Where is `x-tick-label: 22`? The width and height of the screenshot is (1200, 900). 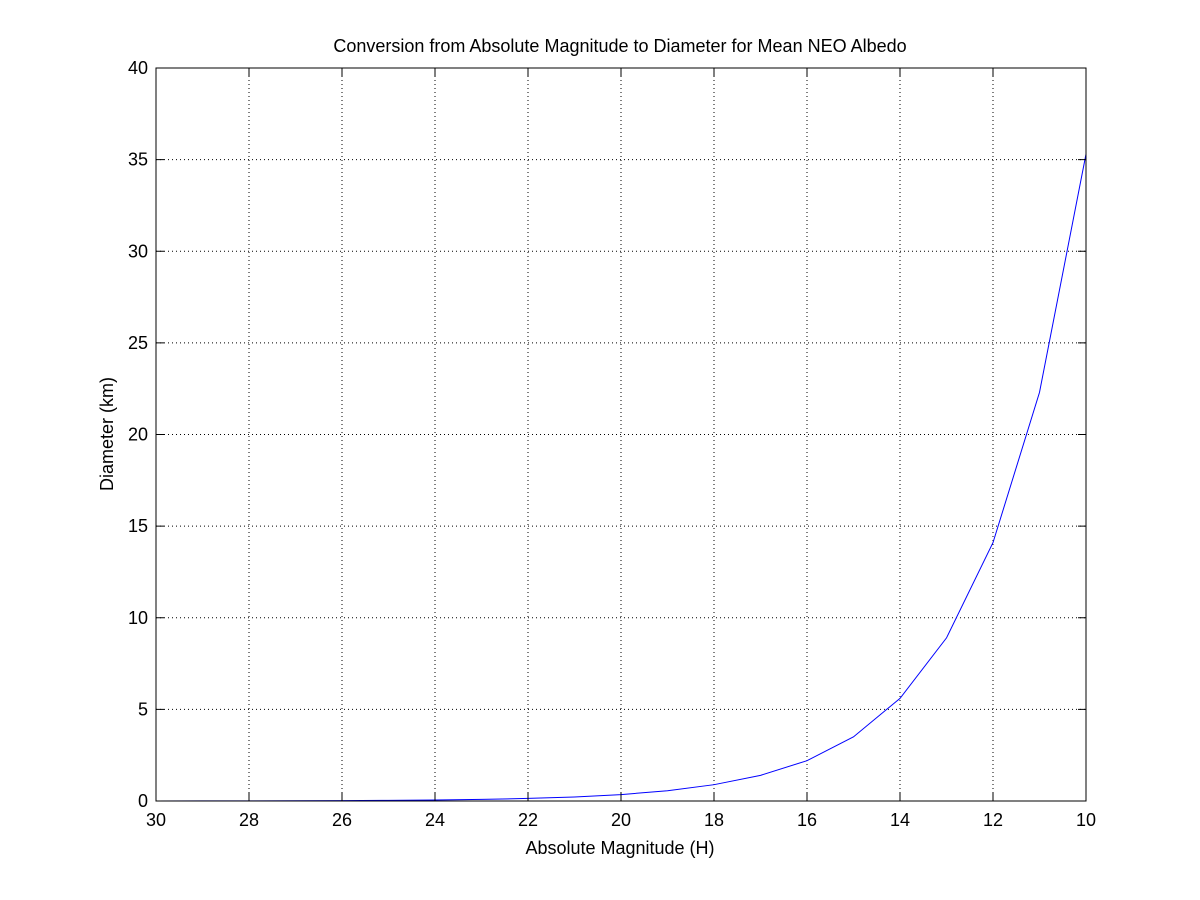 x-tick-label: 22 is located at coordinates (528, 820).